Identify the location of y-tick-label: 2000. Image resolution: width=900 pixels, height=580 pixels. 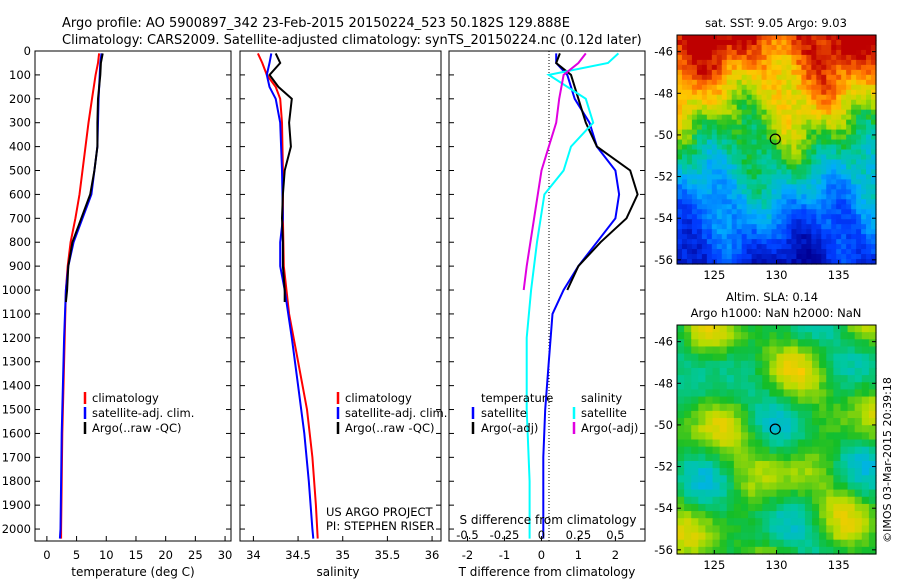
(16, 529).